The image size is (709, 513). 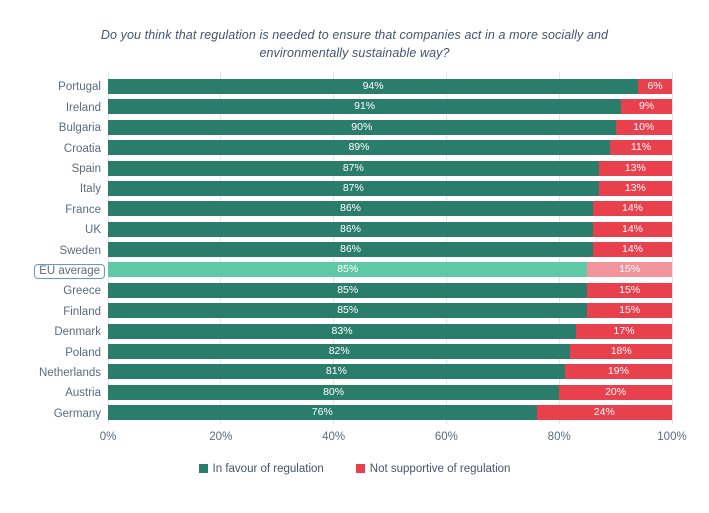 What do you see at coordinates (354, 53) in the screenshot?
I see `chart-title-line2: environmentally sustainable way?` at bounding box center [354, 53].